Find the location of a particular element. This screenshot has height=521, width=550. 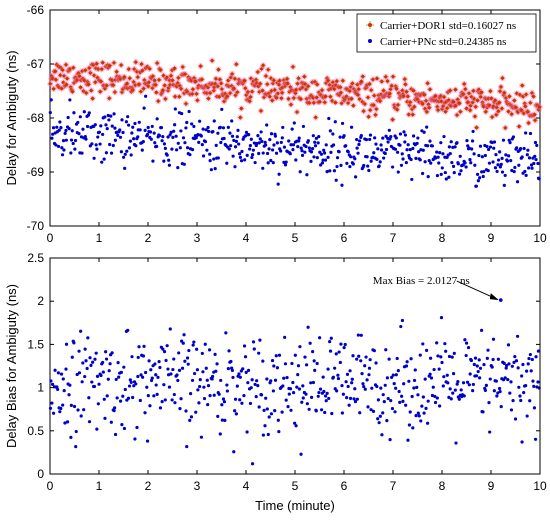

y-tick-label: -66 is located at coordinates (36, 10).